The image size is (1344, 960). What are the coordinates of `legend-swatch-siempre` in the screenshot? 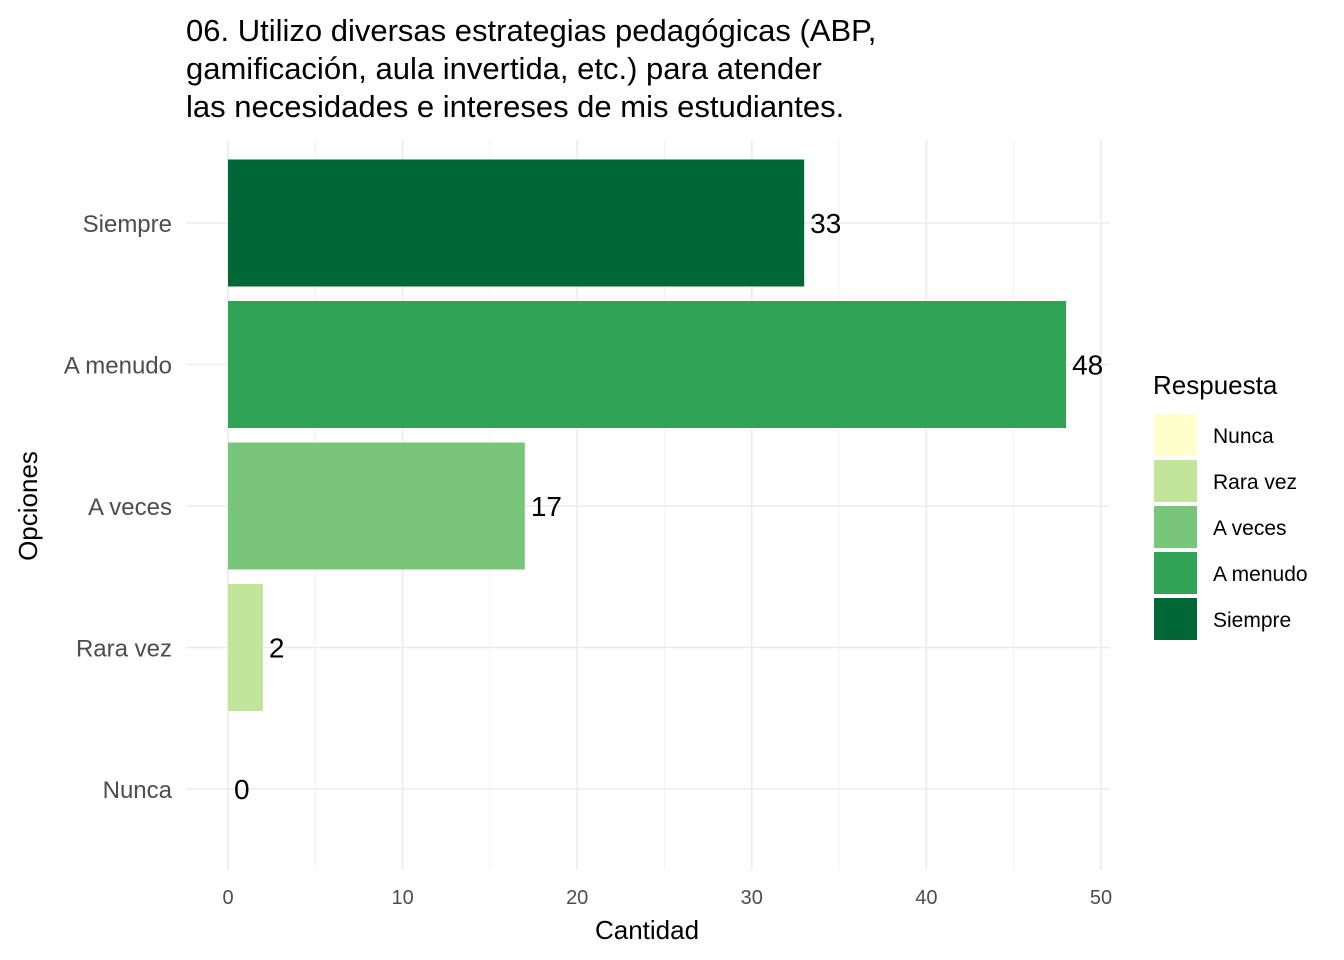 It's located at (1175, 619).